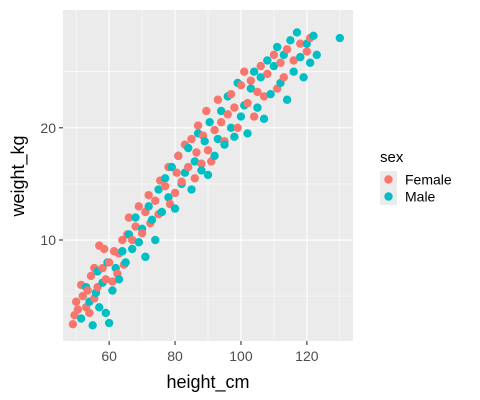 The height and width of the screenshot is (400, 480). What do you see at coordinates (18, 176) in the screenshot?
I see `y-axis-title: weight_kg` at bounding box center [18, 176].